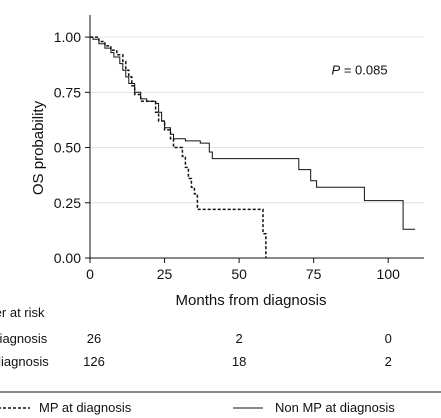 The height and width of the screenshot is (418, 441). I want to click on x-ticks: 0 25 50 75 100, so click(243, 270).